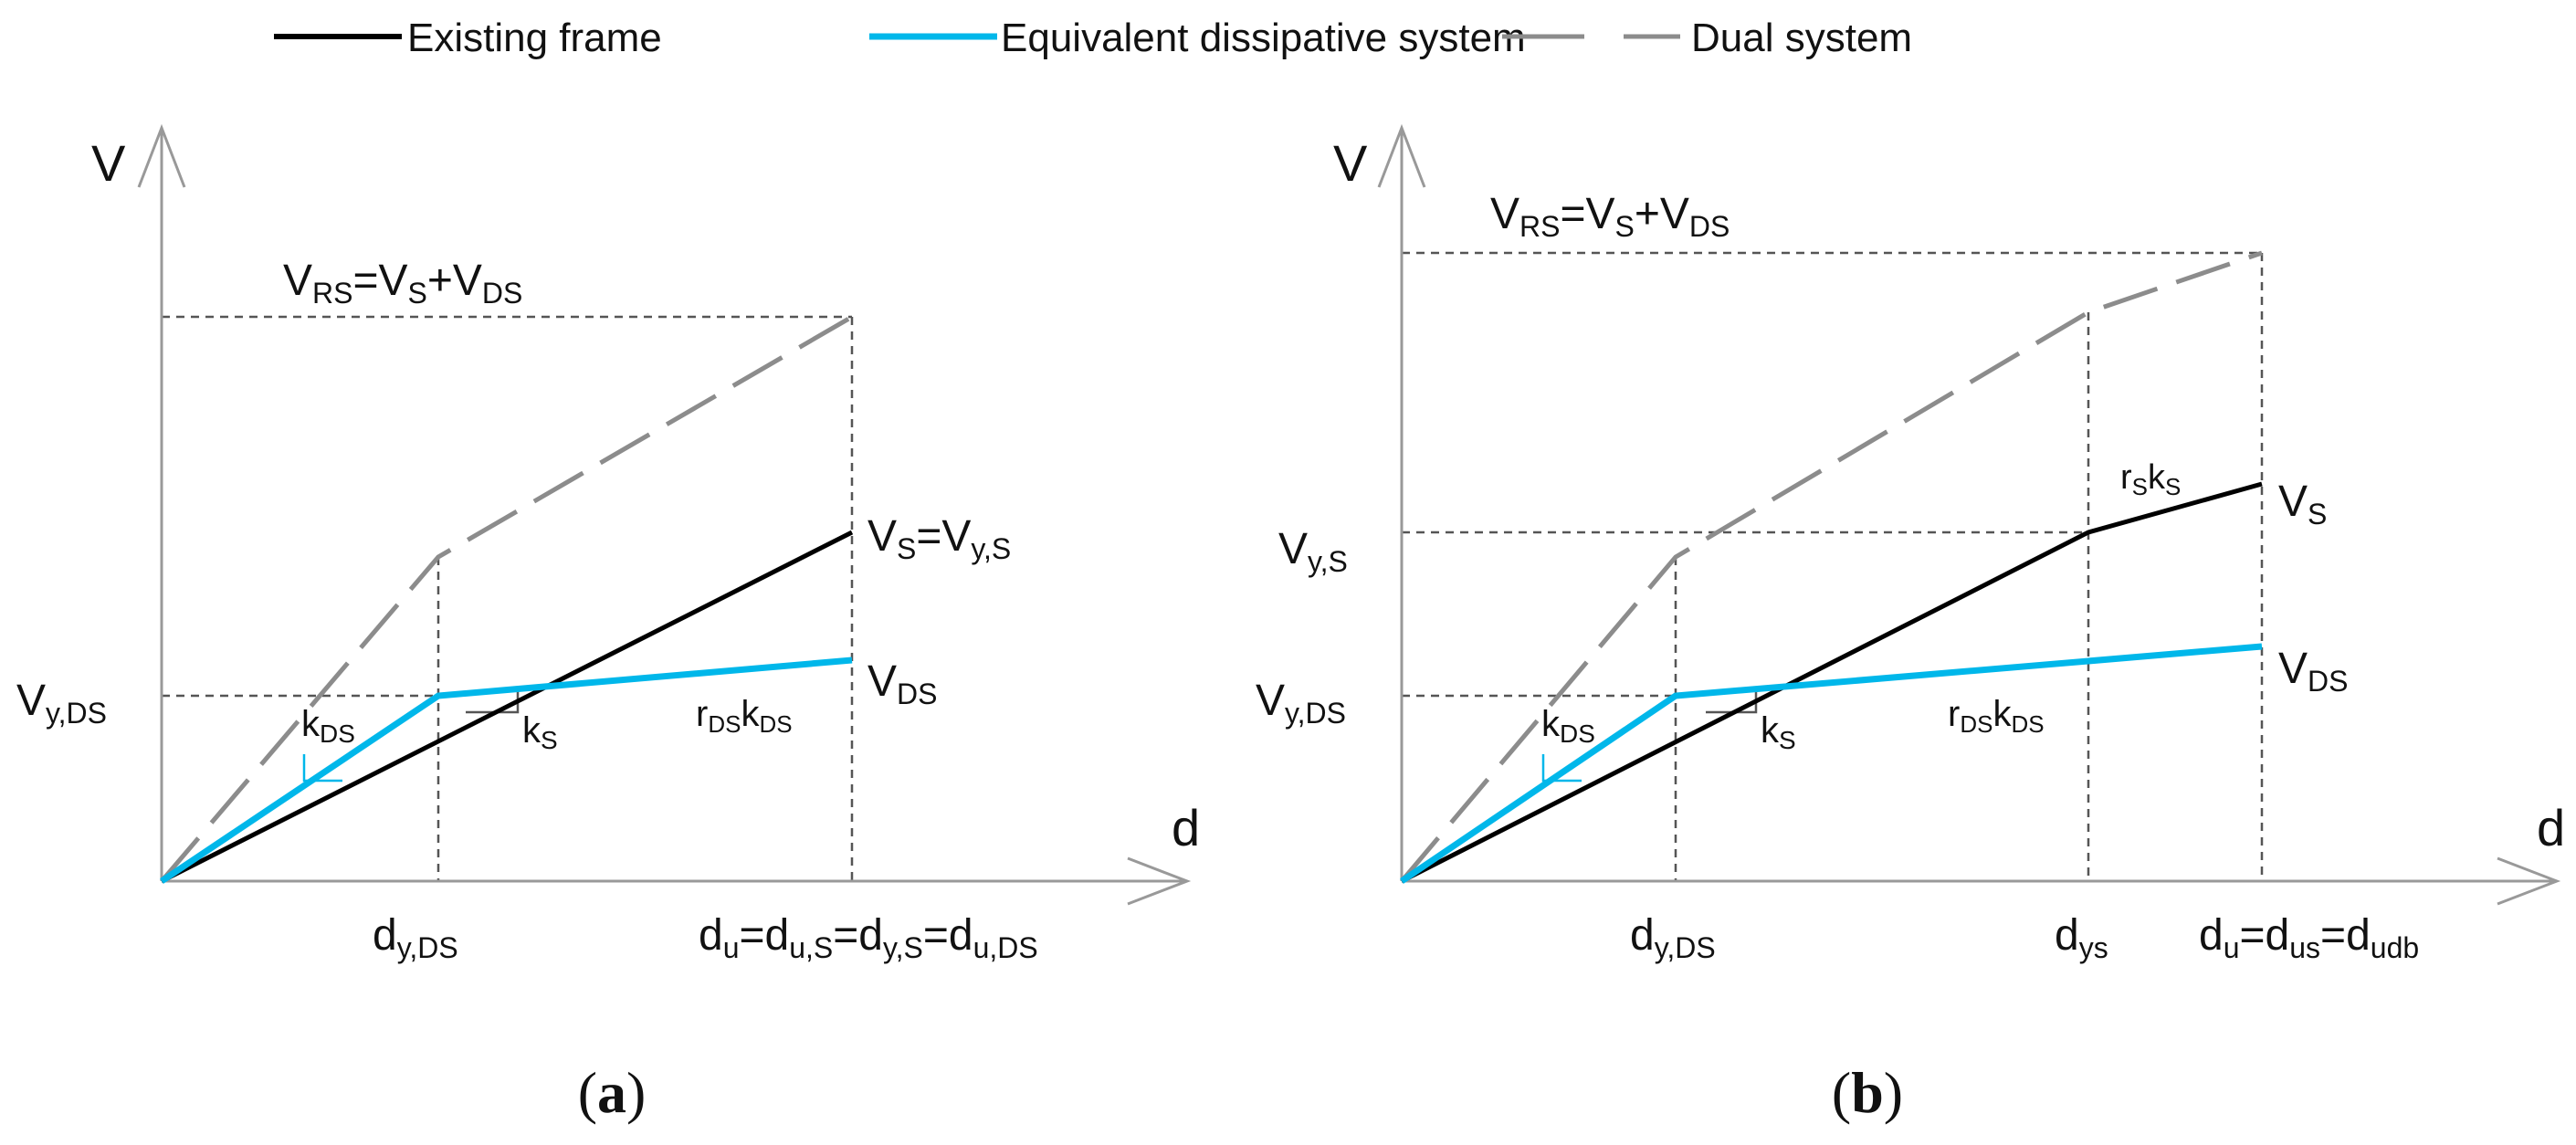  Describe the element at coordinates (1673, 937) in the screenshot. I see `panel-b-dyds-label: dy,DS` at that location.